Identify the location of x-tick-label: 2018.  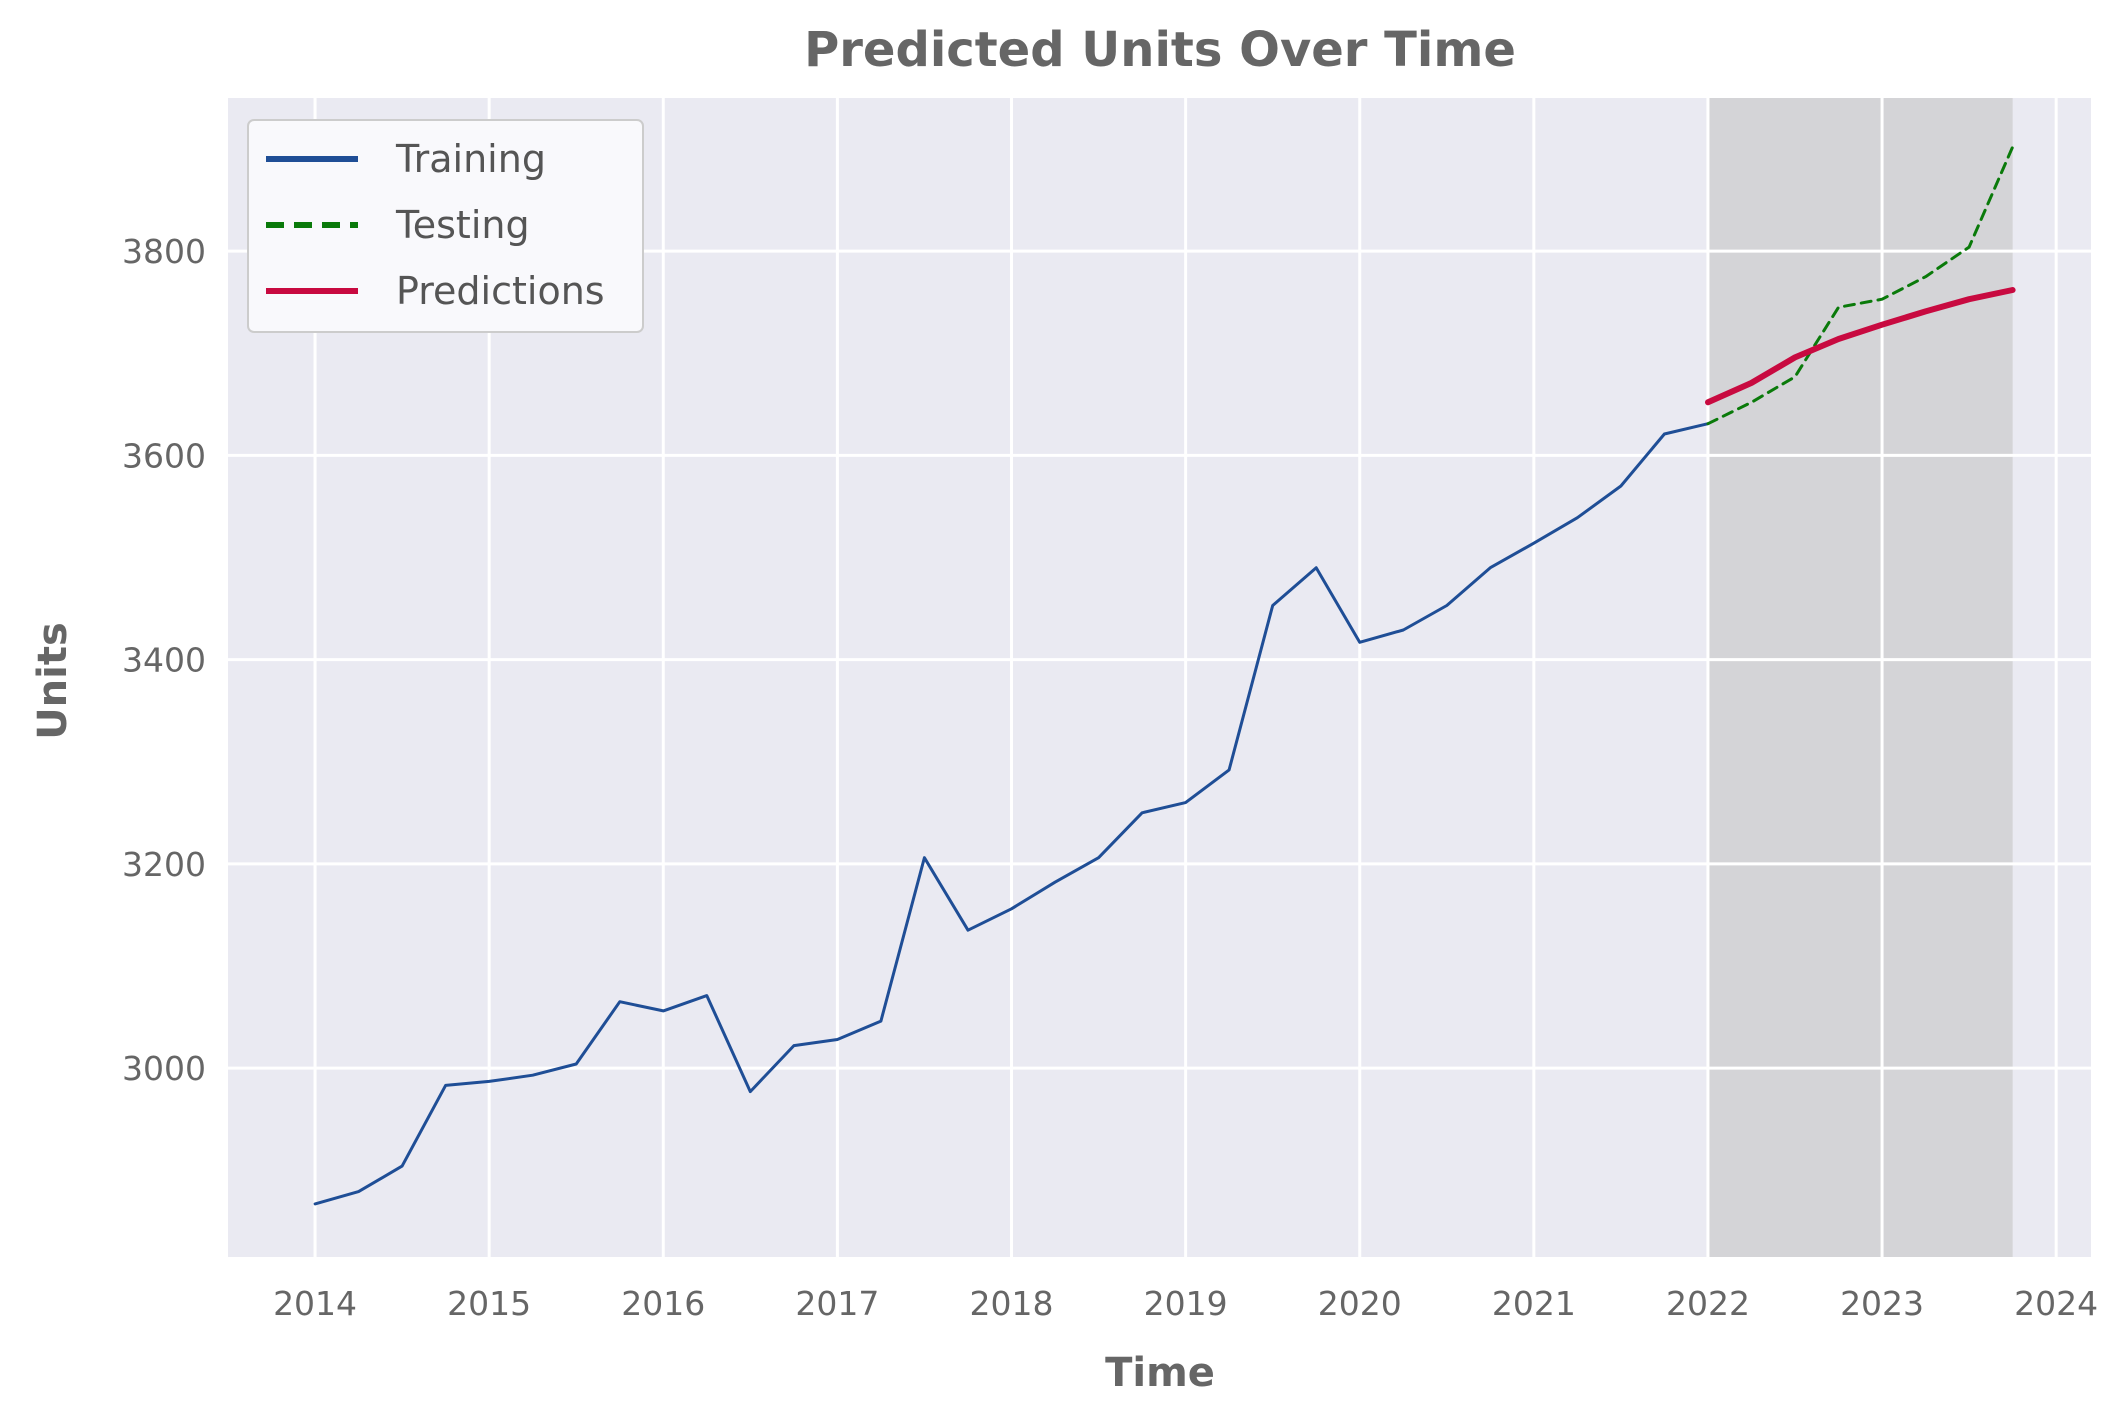
(1012, 1303).